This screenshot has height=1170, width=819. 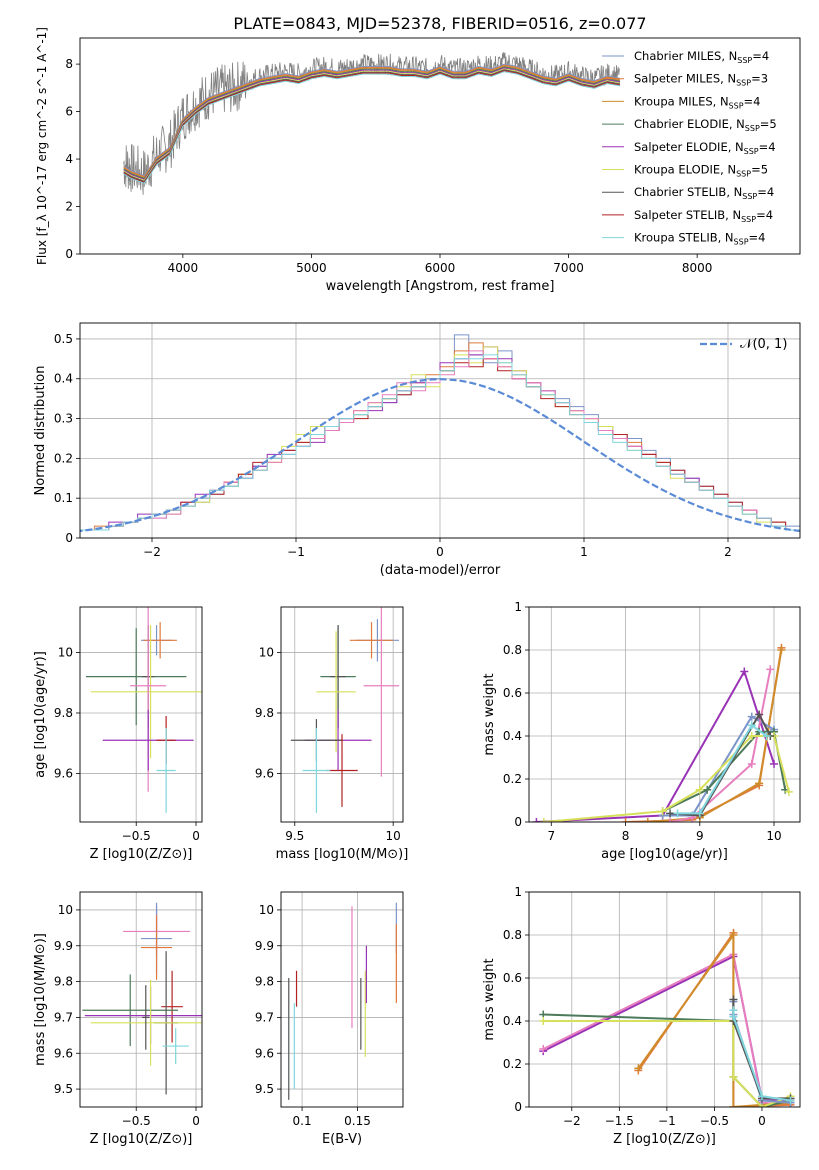 What do you see at coordinates (512, 650) in the screenshot?
I see `y-tick-label: 0.8` at bounding box center [512, 650].